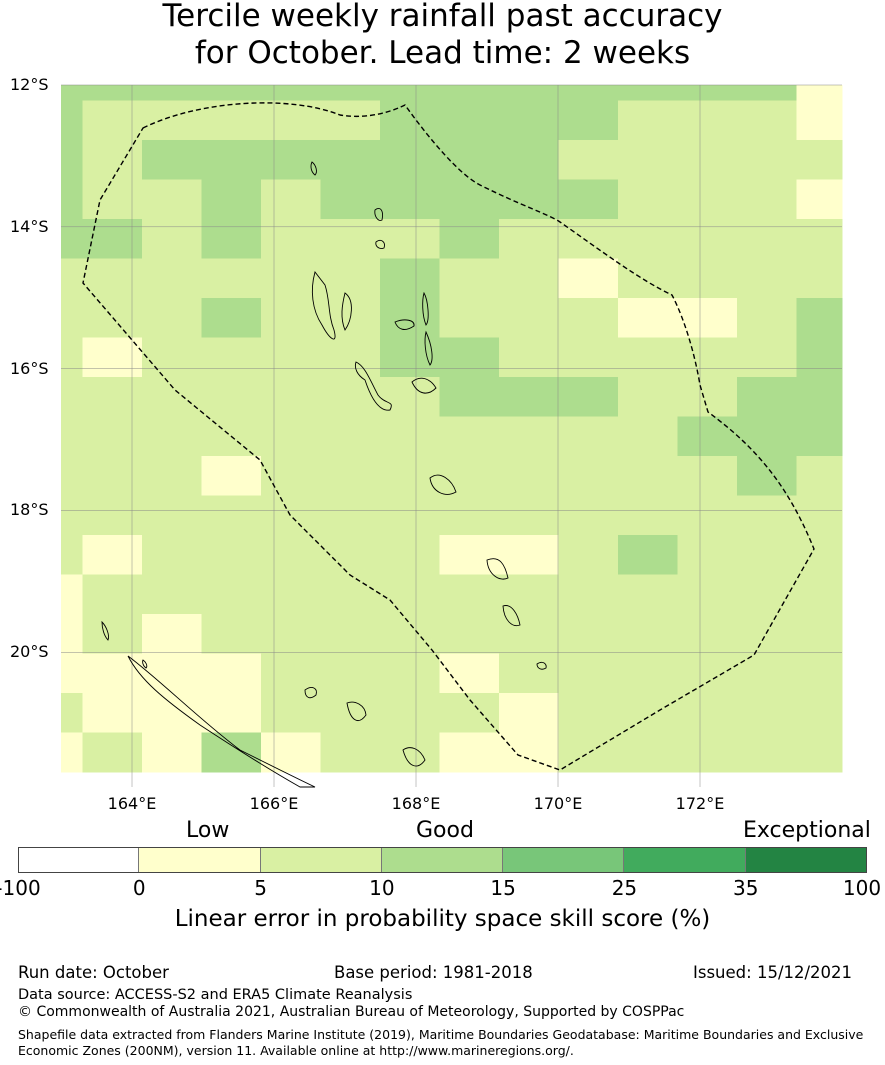 This screenshot has height=1065, width=885. Describe the element at coordinates (29, 84) in the screenshot. I see `latitude-tick-label: 12°S` at that location.